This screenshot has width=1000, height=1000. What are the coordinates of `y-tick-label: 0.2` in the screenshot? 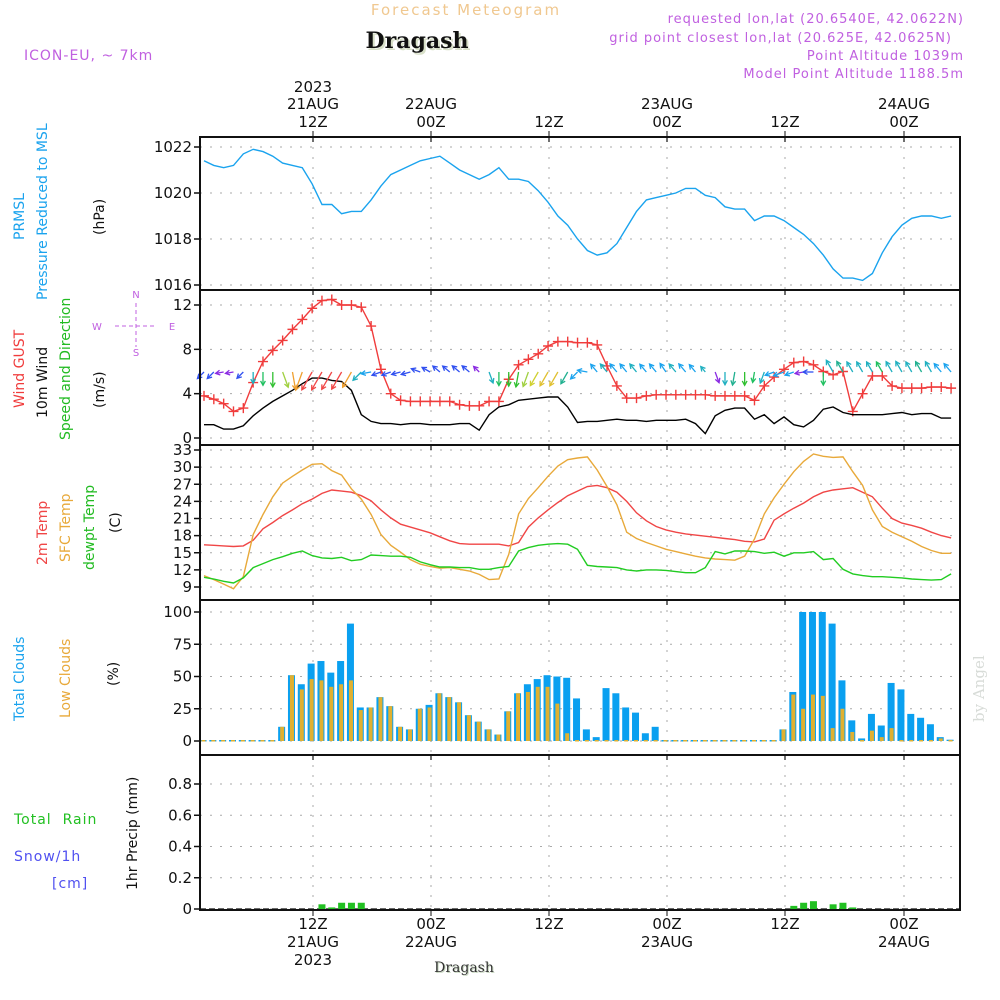 It's located at (180, 878).